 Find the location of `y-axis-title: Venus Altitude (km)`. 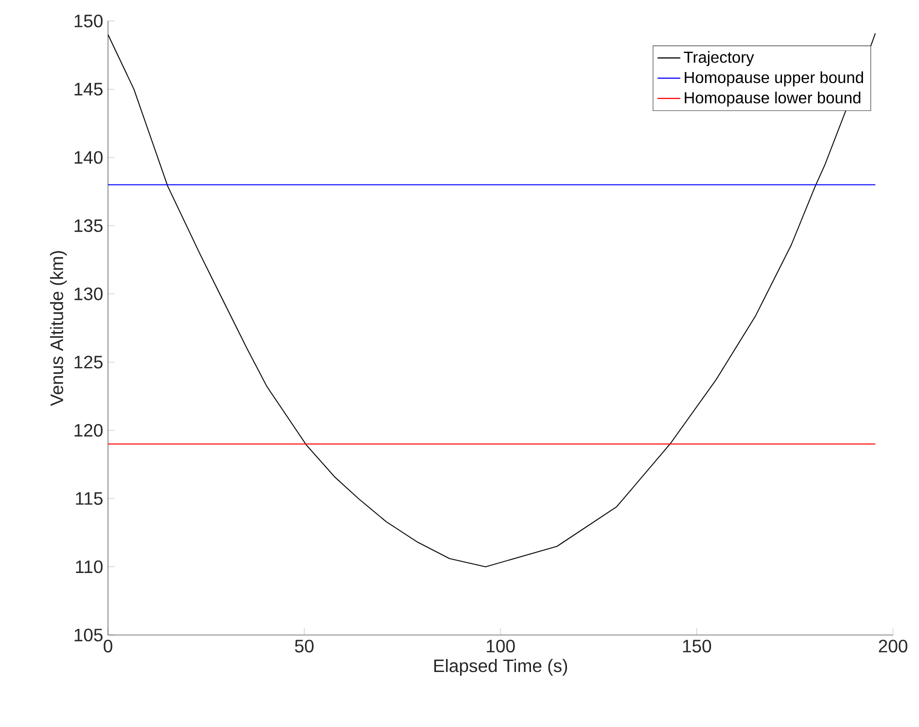

y-axis-title: Venus Altitude (km) is located at coordinates (58, 328).